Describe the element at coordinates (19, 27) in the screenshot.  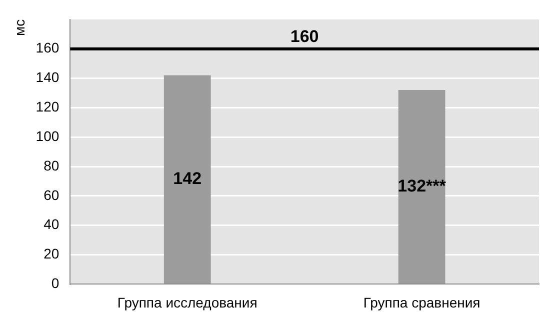
I see `y-axis-title: мс` at that location.